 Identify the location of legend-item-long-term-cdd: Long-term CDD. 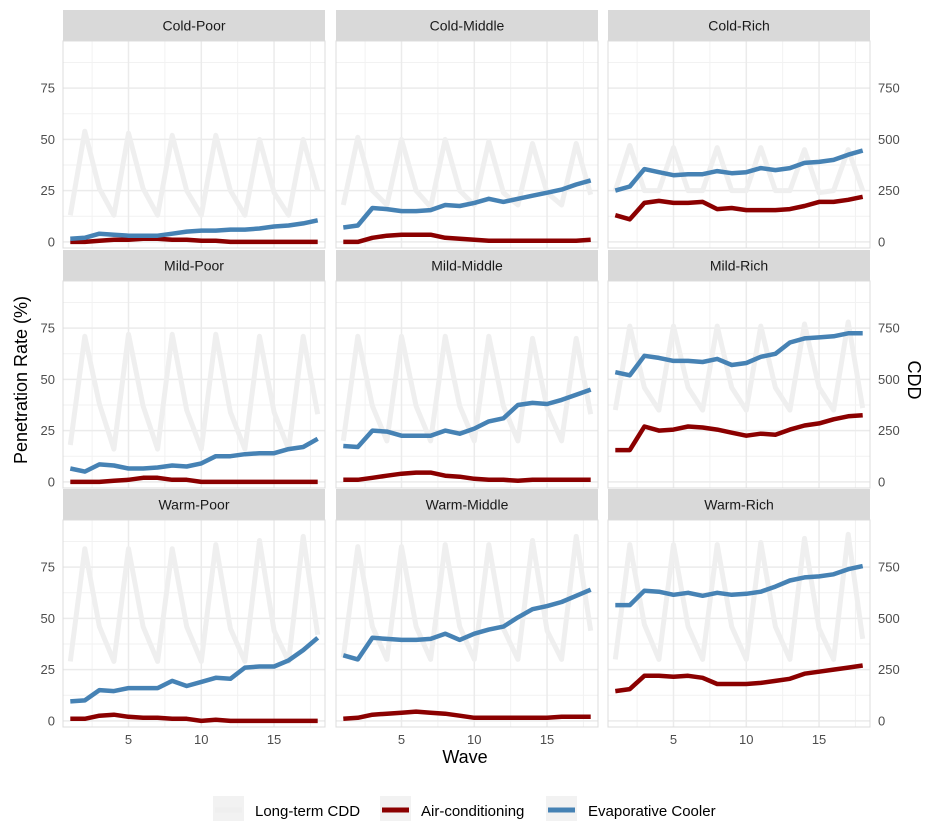
(286, 808).